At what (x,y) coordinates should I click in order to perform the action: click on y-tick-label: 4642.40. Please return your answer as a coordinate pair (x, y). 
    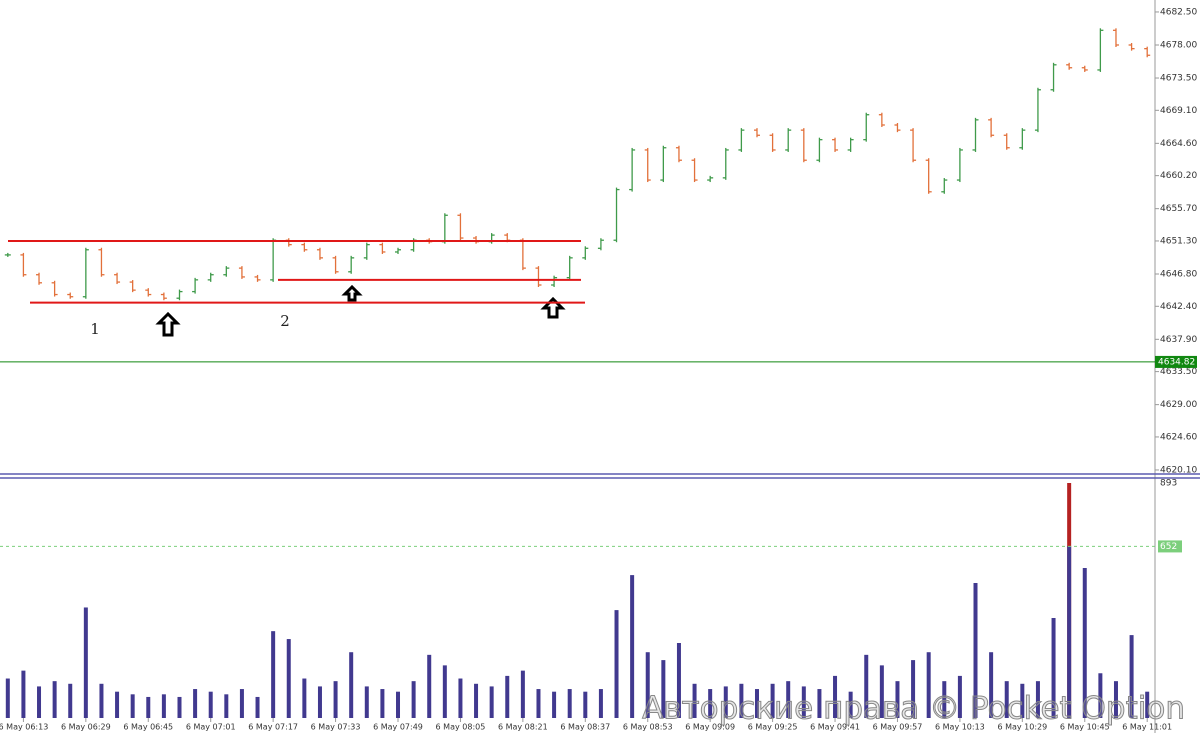
    Looking at the image, I should click on (1178, 307).